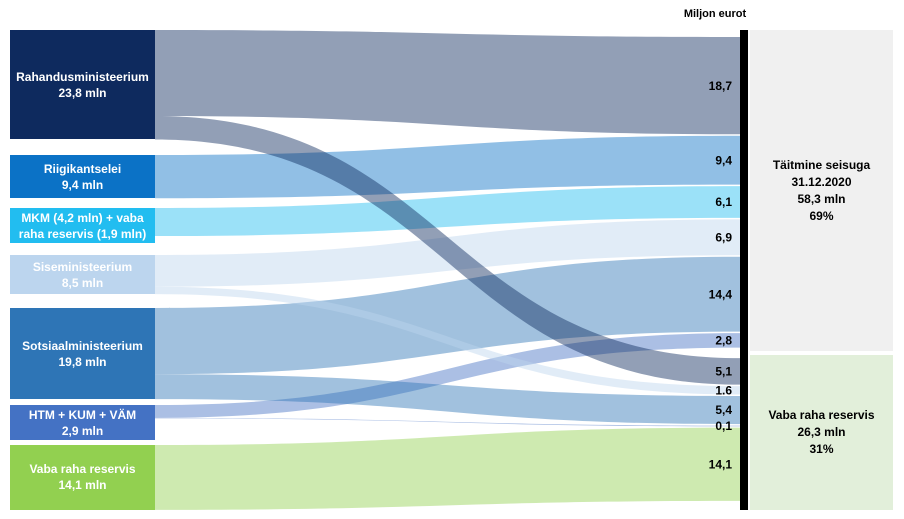  I want to click on unit-label: Miljon eurot, so click(715, 14).